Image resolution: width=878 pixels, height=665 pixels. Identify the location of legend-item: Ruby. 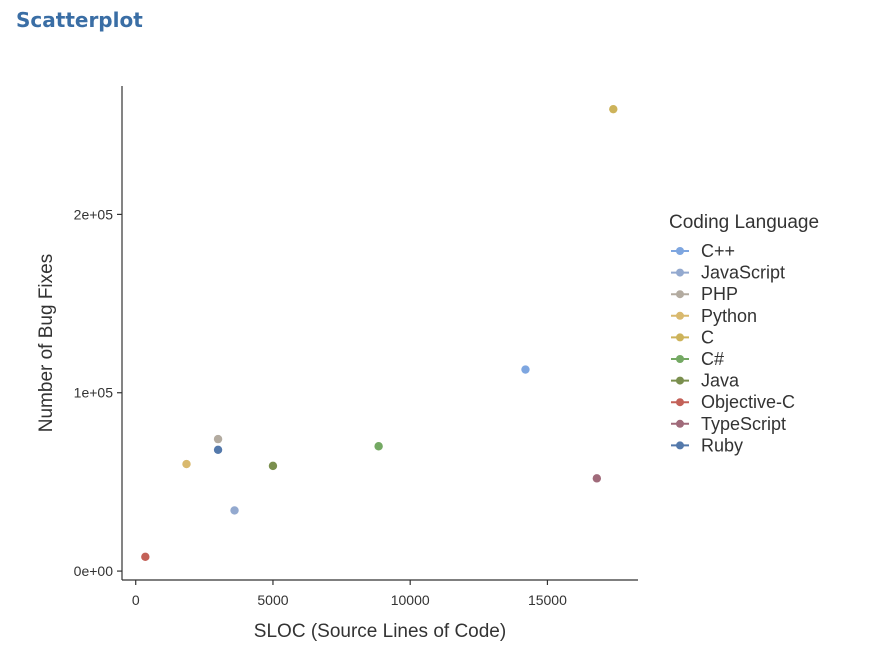
(707, 445).